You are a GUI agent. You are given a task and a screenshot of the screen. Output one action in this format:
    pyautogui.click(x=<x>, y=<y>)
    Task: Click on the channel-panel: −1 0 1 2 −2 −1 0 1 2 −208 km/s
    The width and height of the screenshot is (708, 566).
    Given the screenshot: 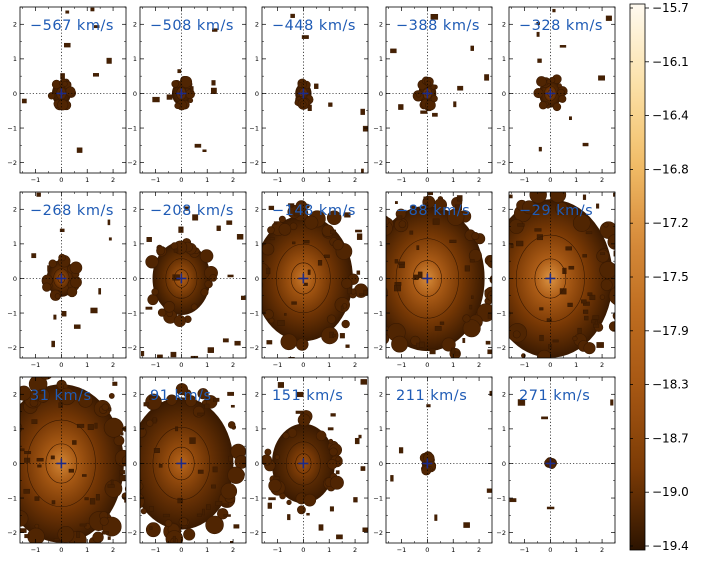 What is the action you would take?
    pyautogui.click(x=187, y=280)
    